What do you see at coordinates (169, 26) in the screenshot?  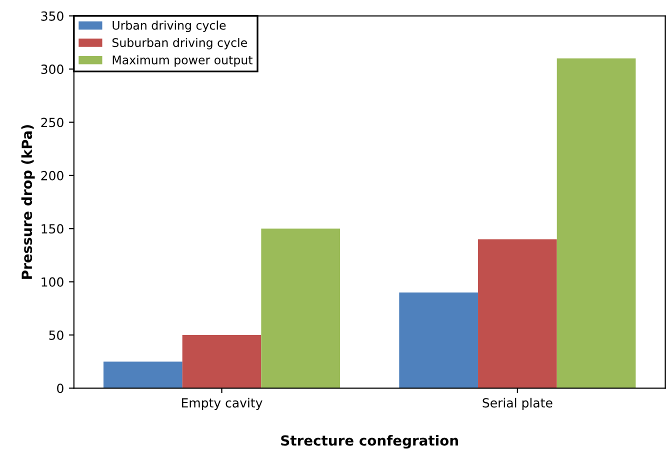 I see `legend-label: Urban driving cycle` at bounding box center [169, 26].